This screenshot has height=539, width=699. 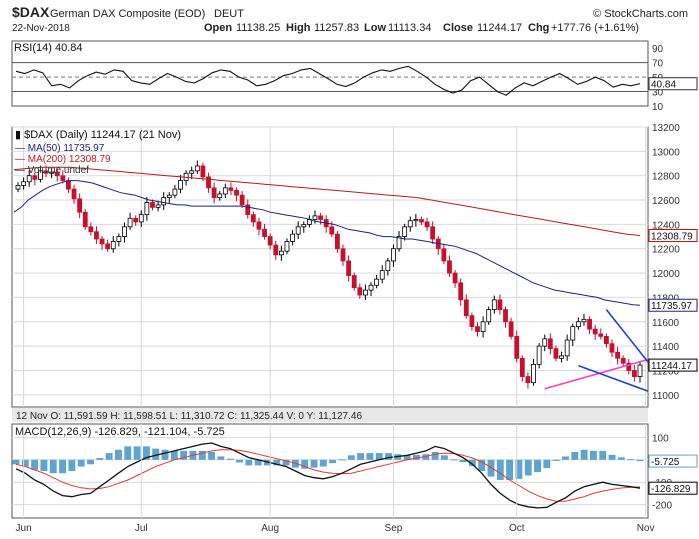 What do you see at coordinates (673, 461) in the screenshot?
I see `macd-hist-last-value-bg` at bounding box center [673, 461].